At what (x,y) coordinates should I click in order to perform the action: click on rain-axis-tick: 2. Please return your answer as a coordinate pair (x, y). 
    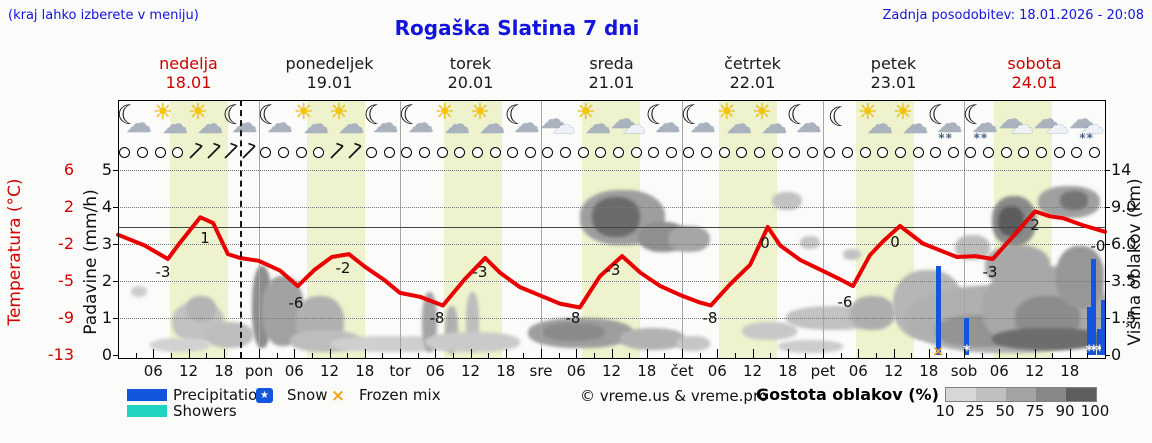
    Looking at the image, I should click on (106, 280).